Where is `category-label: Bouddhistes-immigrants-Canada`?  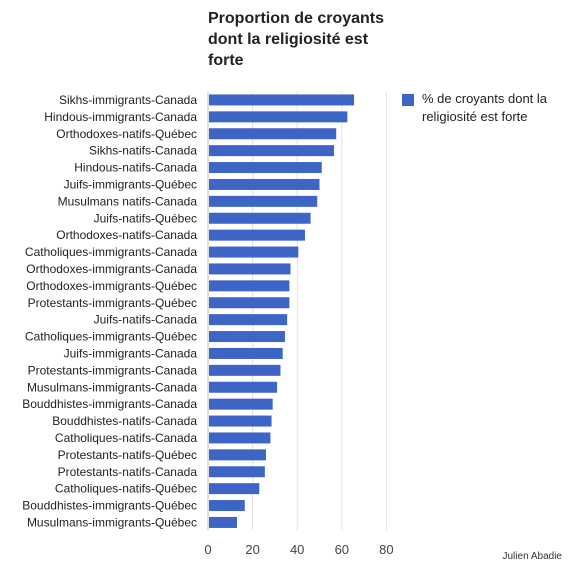 category-label: Bouddhistes-immigrants-Canada is located at coordinates (109, 404).